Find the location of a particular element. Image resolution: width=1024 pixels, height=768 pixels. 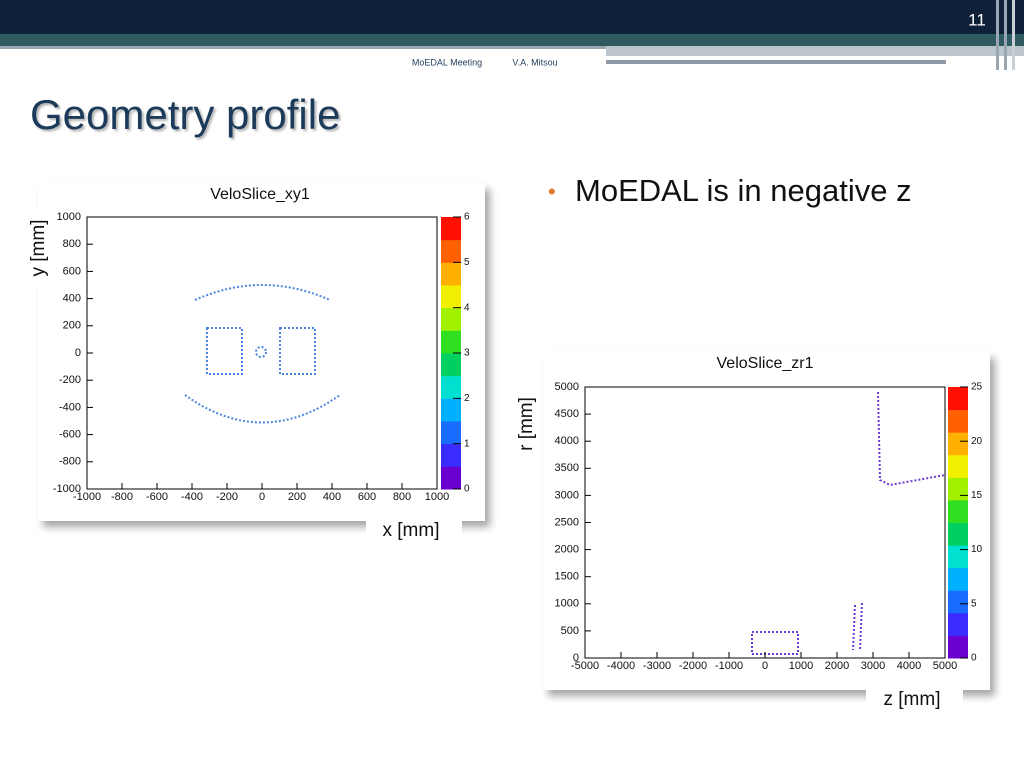

y-tick-label: 4500 is located at coordinates (567, 414).